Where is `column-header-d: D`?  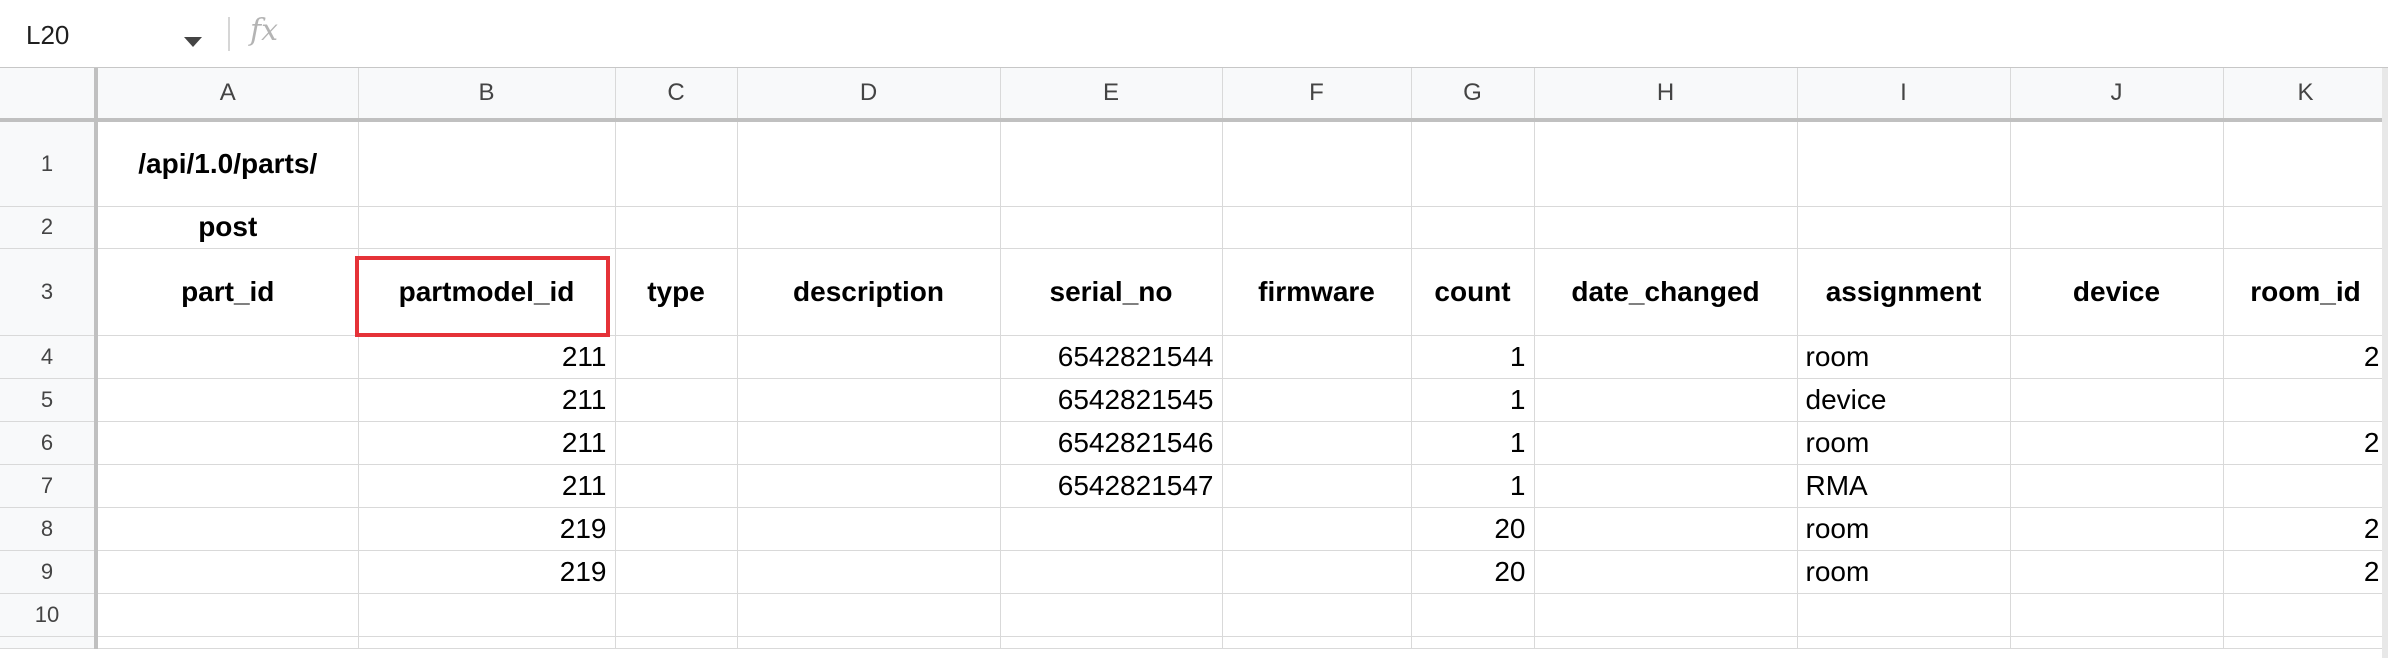 column-header-d: D is located at coordinates (869, 95).